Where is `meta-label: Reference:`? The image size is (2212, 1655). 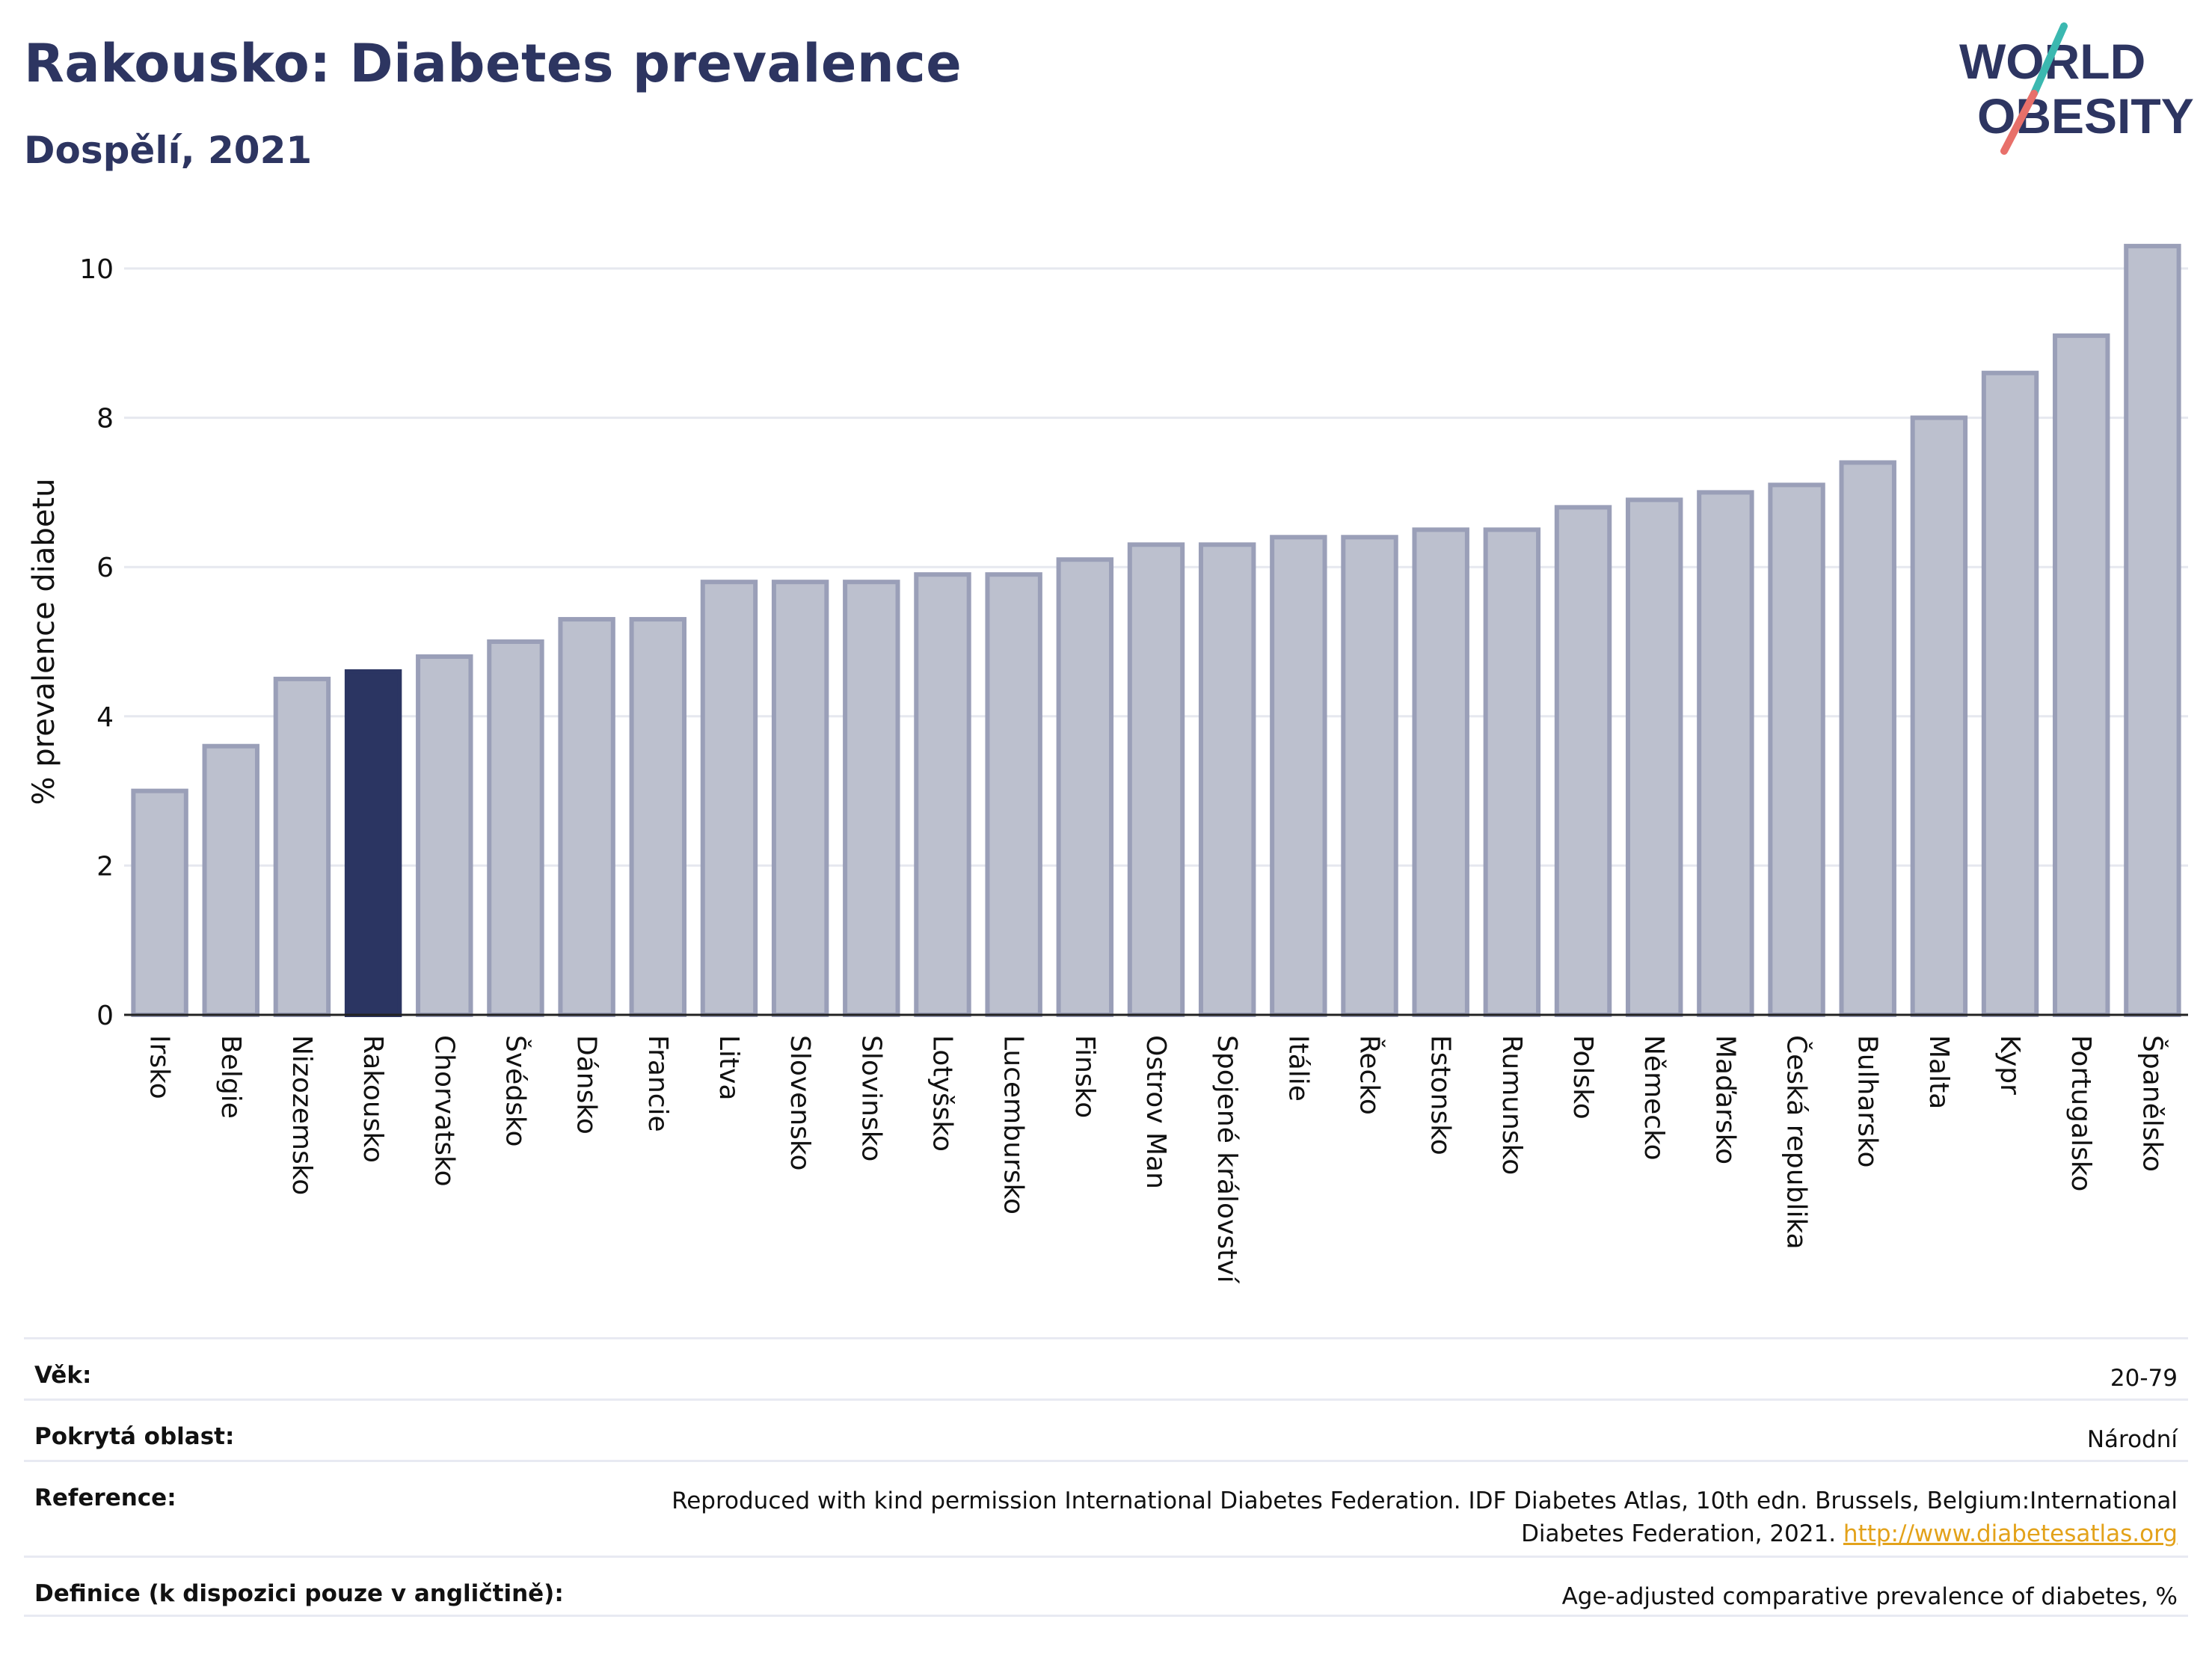 meta-label: Reference: is located at coordinates (105, 1497).